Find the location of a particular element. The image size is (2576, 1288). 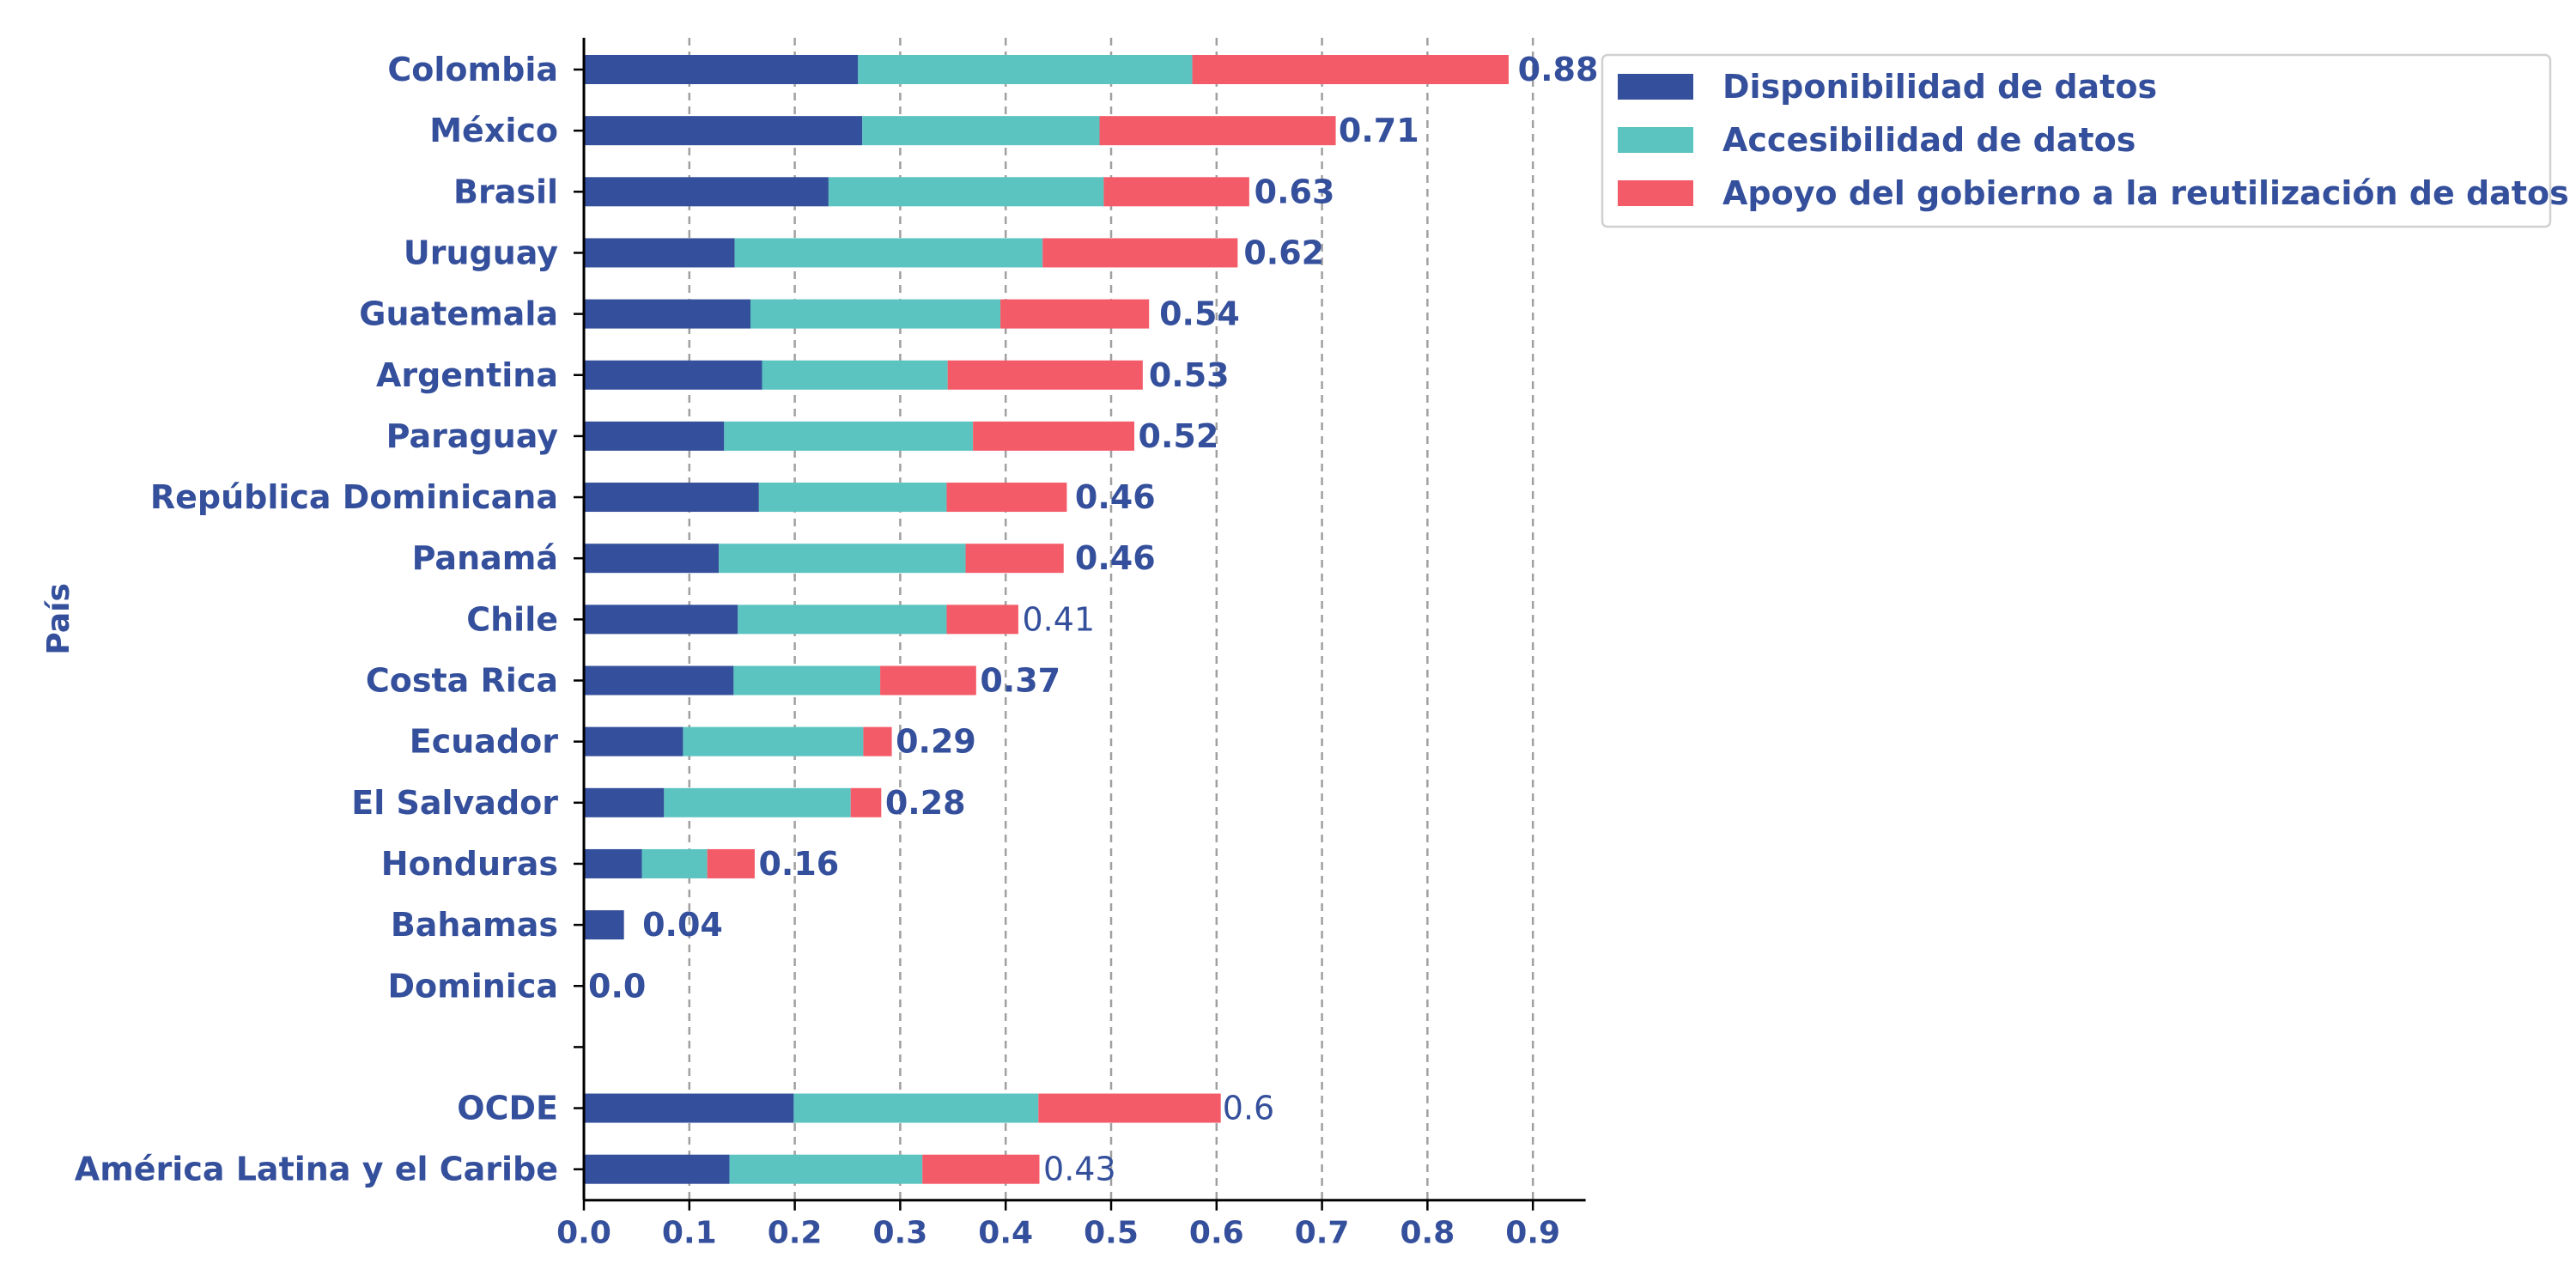

category-label: Guatemala is located at coordinates (459, 314).